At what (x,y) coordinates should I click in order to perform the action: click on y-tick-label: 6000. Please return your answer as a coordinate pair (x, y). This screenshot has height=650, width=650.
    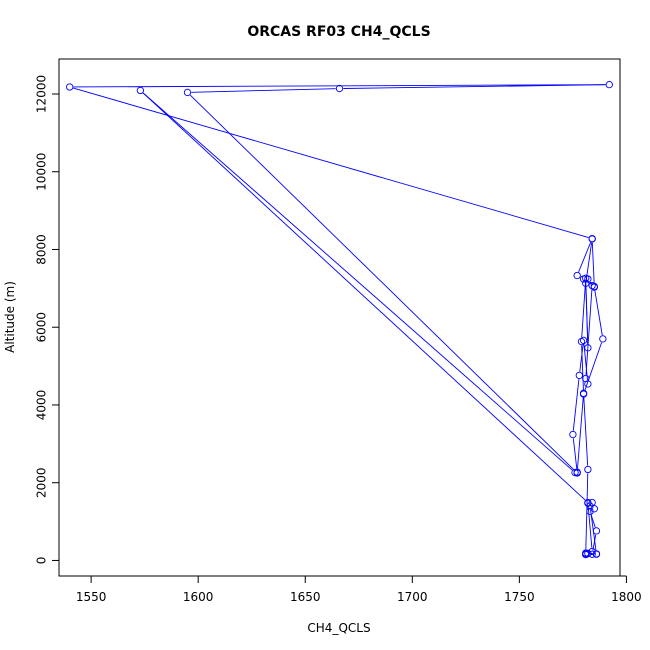
    Looking at the image, I should click on (42, 327).